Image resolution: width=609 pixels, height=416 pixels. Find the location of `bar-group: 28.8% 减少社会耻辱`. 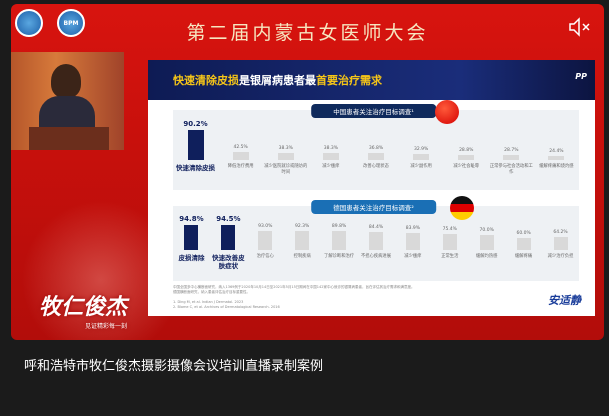

bar-group: 28.8% 减少社会耻辱 is located at coordinates (466, 150).